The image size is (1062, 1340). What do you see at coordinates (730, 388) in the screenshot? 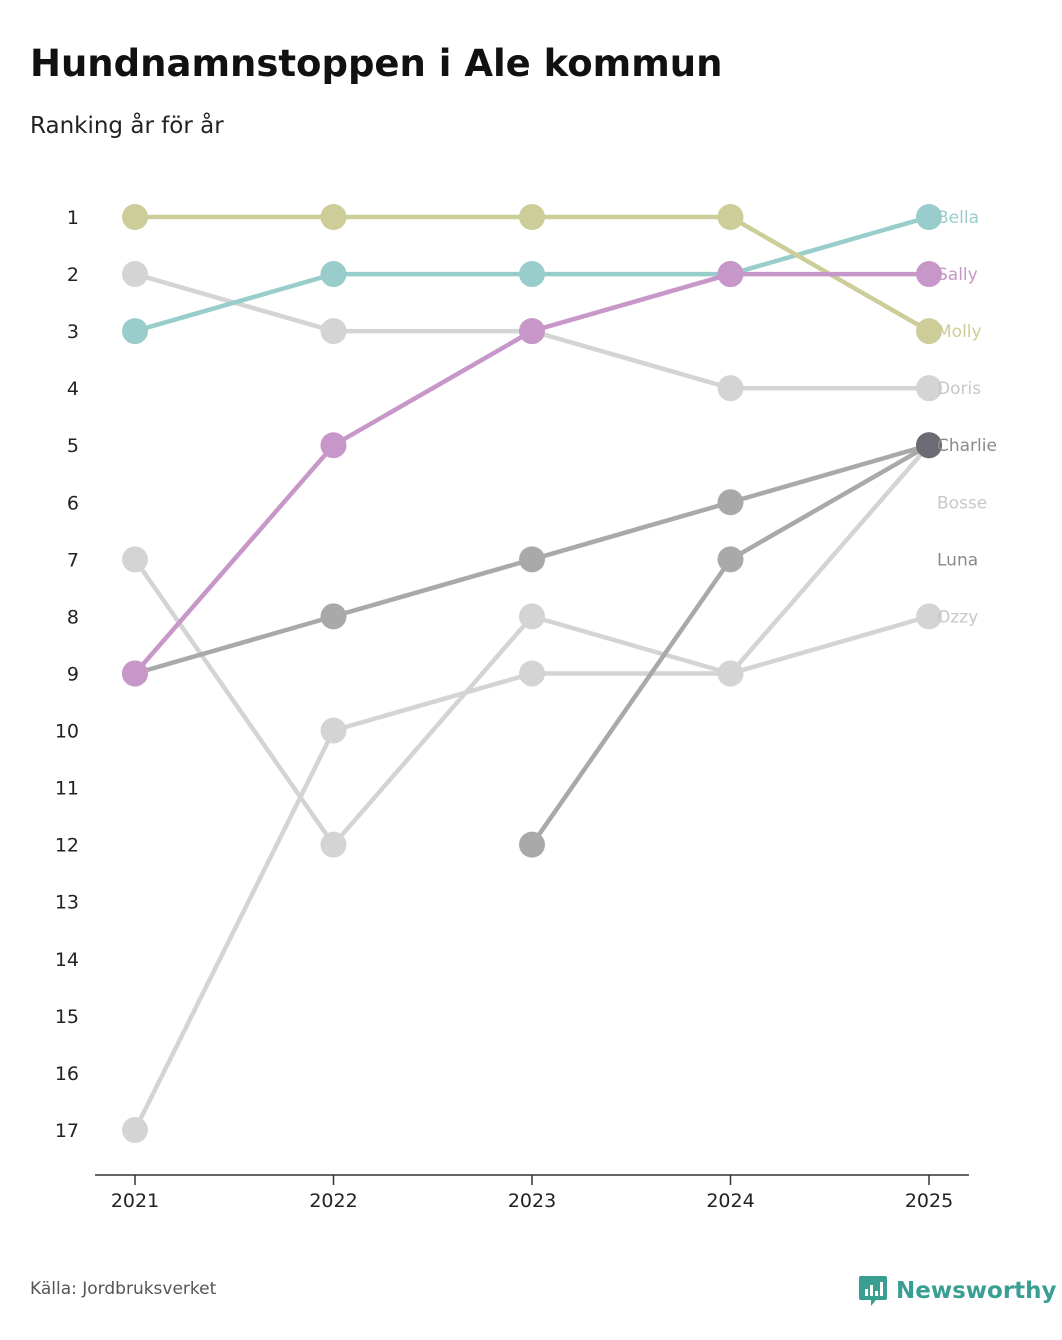
I see `point-doris-2024` at bounding box center [730, 388].